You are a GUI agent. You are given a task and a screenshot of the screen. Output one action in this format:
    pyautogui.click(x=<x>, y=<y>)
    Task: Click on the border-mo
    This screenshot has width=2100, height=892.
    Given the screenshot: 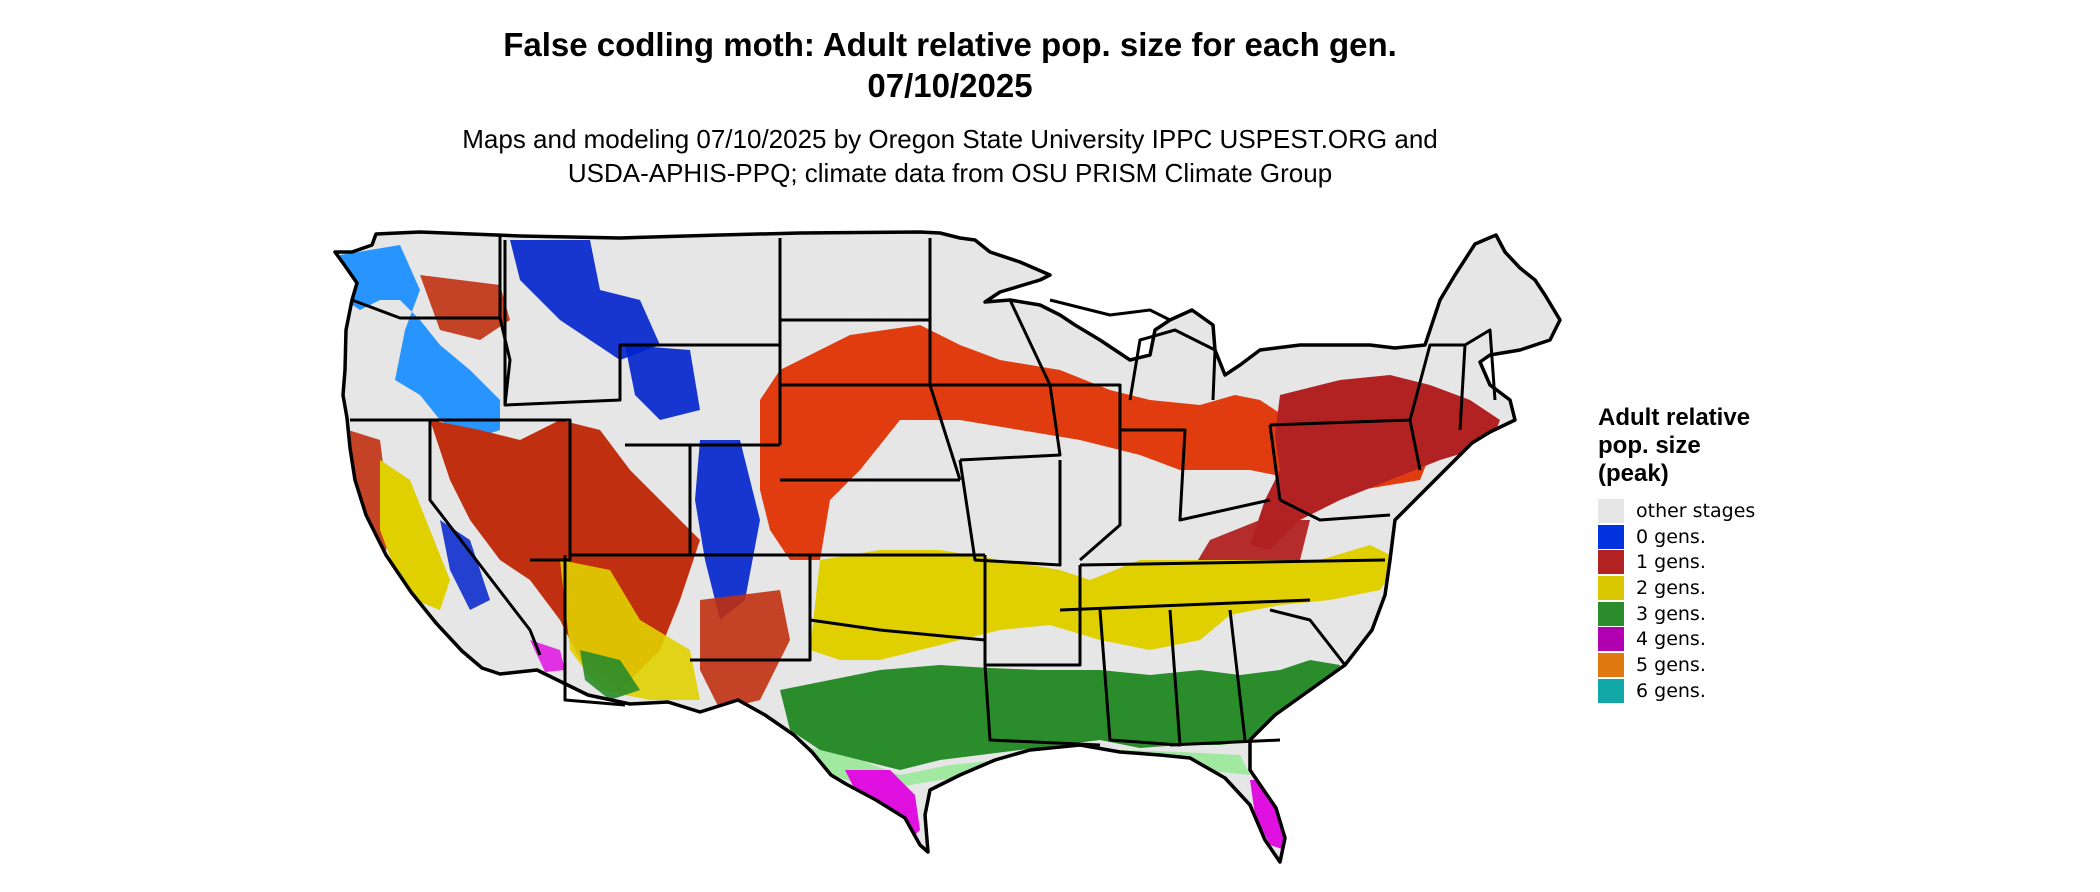 What is the action you would take?
    pyautogui.click(x=1010, y=513)
    